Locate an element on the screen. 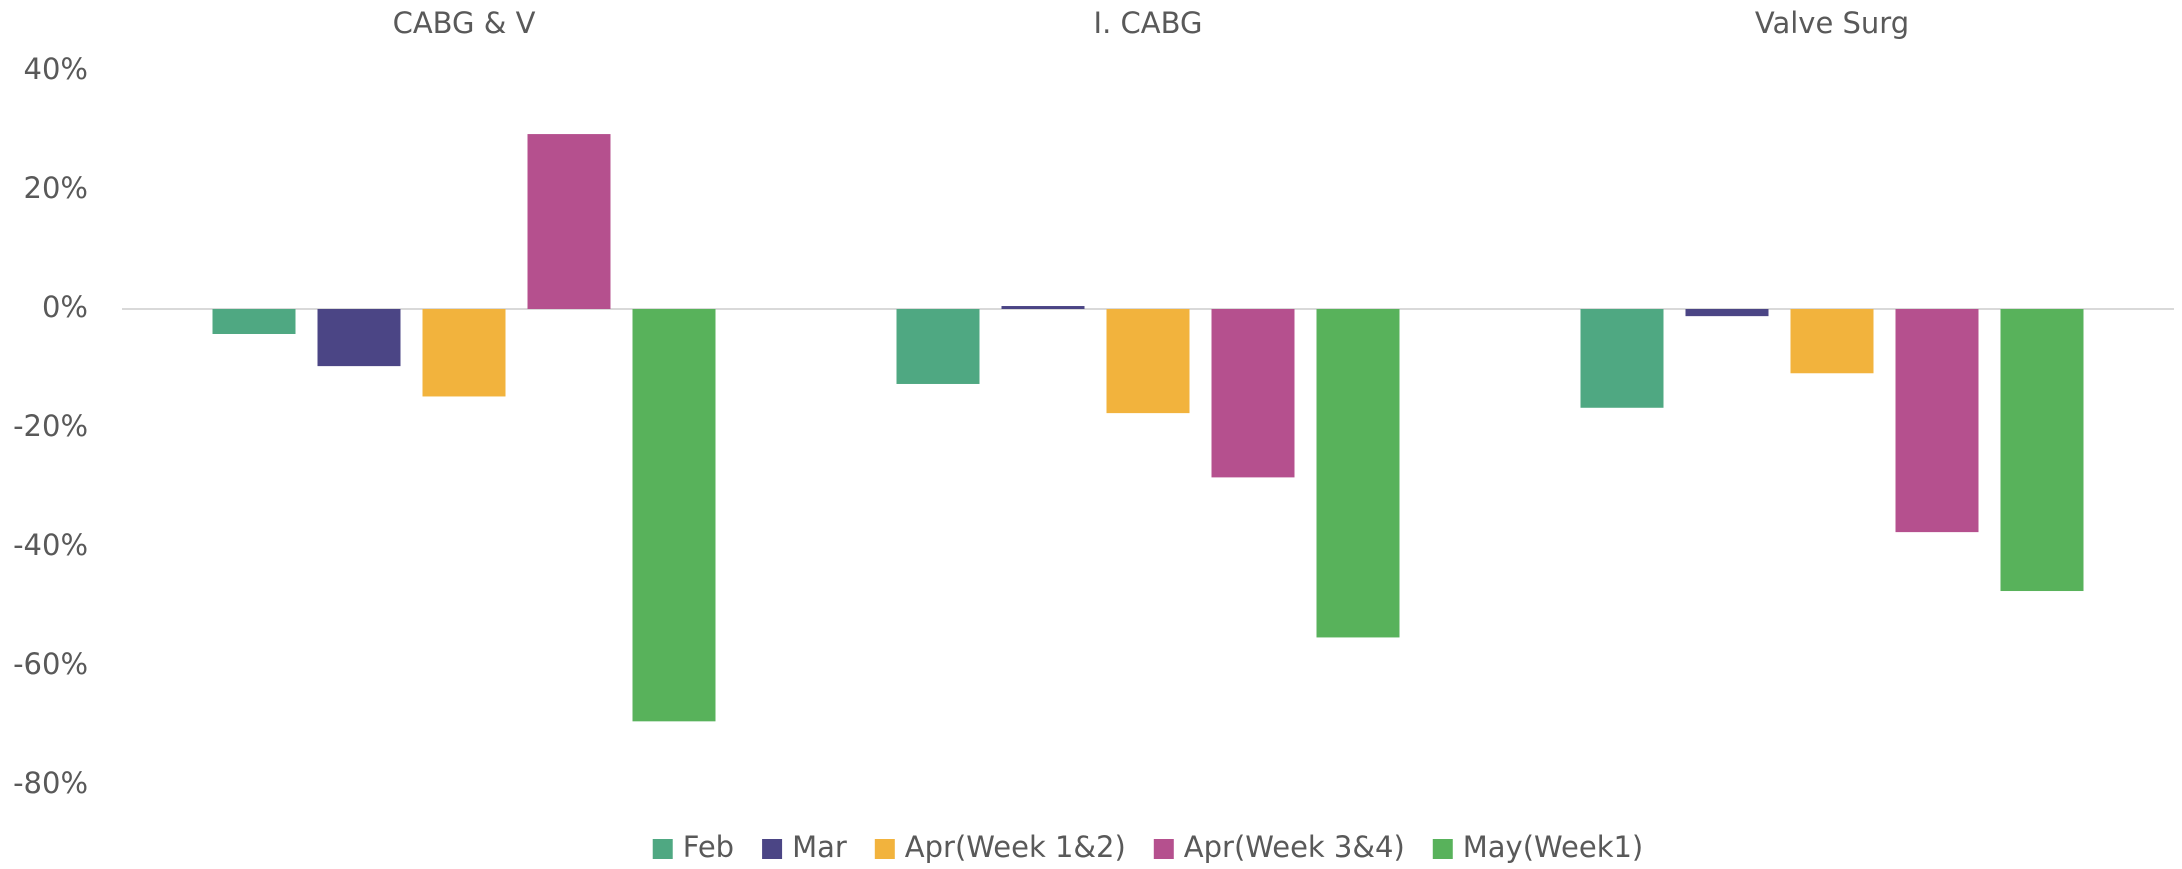  y-tick-label: 40% is located at coordinates (56, 69).